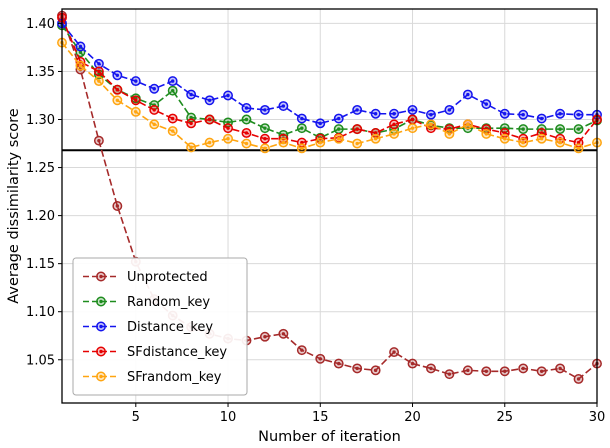  Describe the element at coordinates (329, 437) in the screenshot. I see `x-axis-label: Number of iteration` at that location.